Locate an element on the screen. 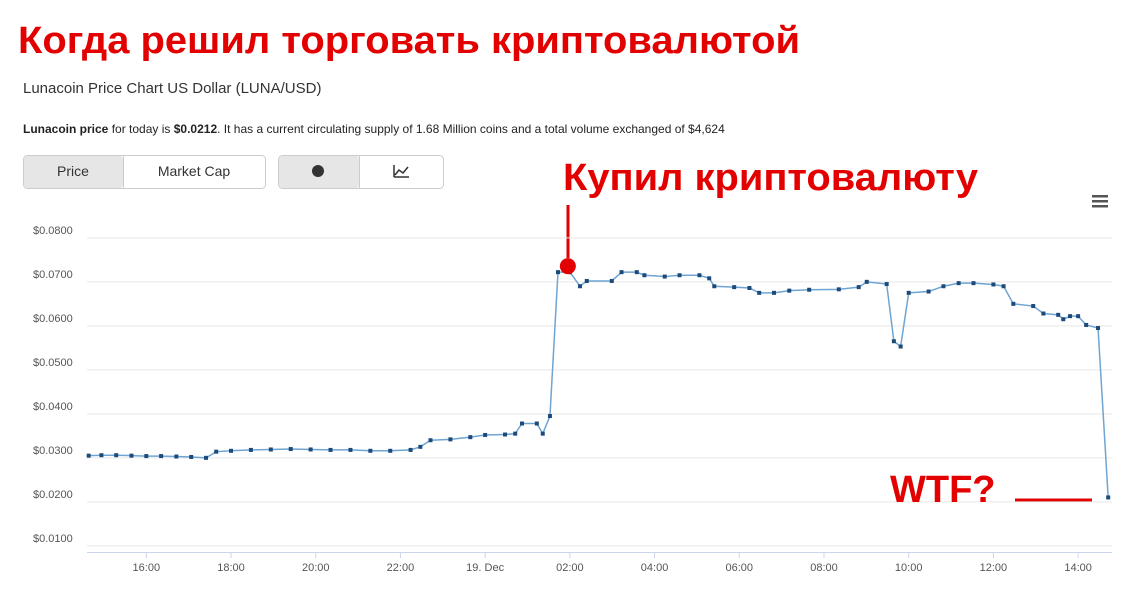 This screenshot has height=592, width=1139. x-tick-label: 16:00 is located at coordinates (147, 568).